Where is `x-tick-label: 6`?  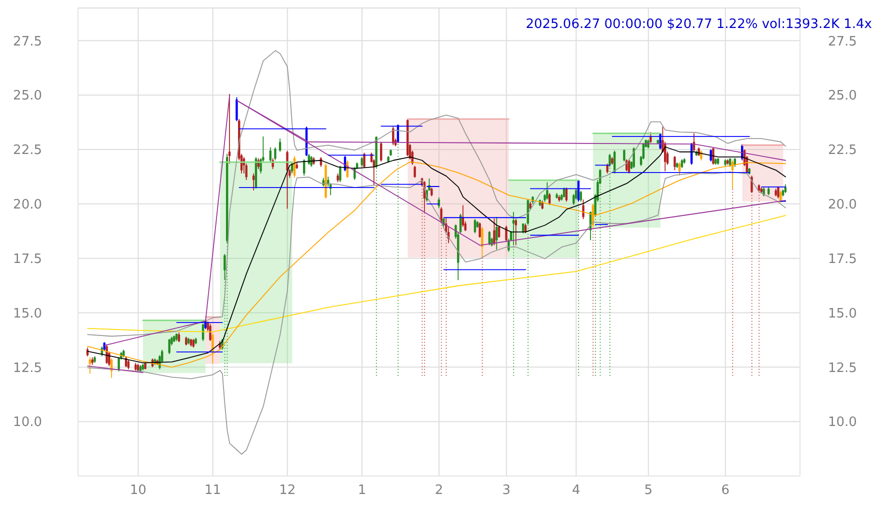 x-tick-label: 6 is located at coordinates (725, 490).